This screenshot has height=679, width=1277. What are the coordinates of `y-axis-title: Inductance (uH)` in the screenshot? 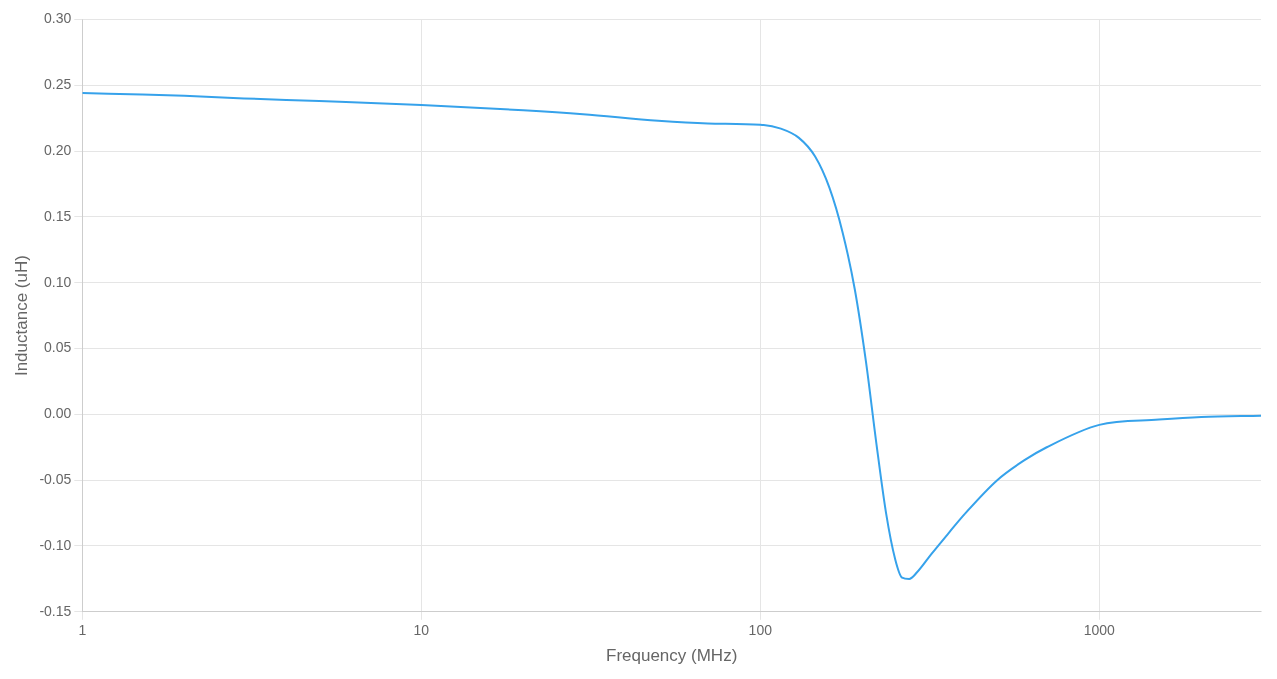 It's located at (21, 316).